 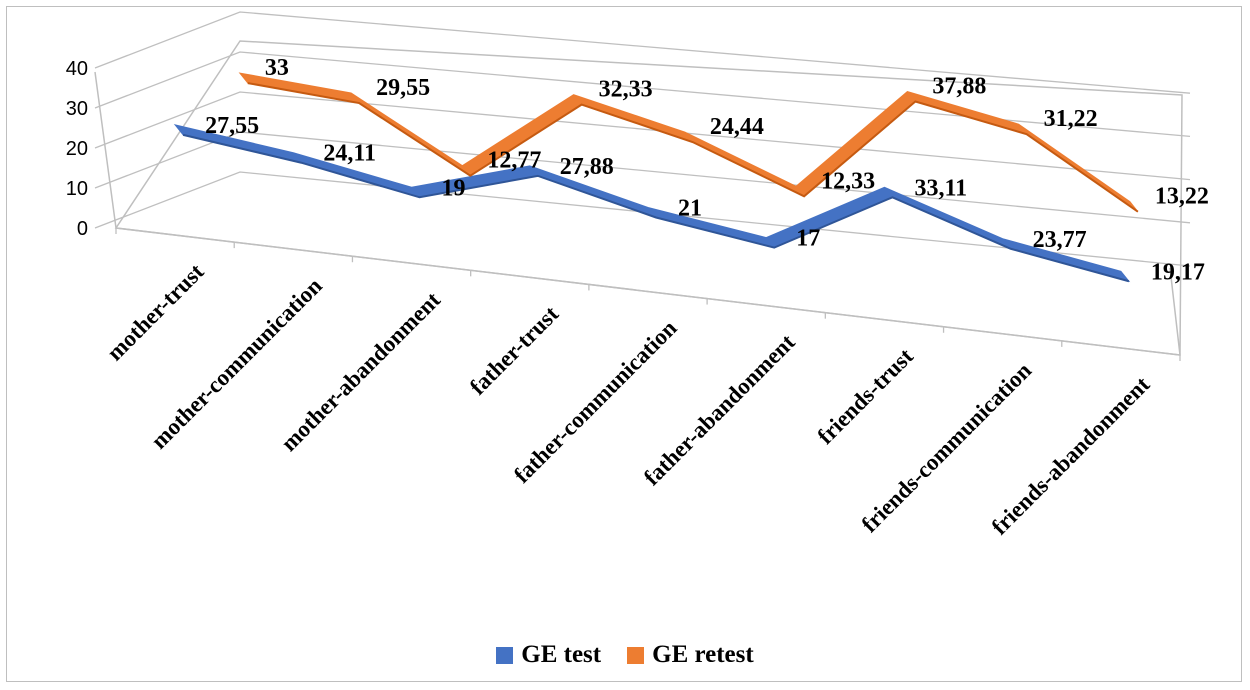 I want to click on x-category-label: mother-trust, so click(x=155, y=312).